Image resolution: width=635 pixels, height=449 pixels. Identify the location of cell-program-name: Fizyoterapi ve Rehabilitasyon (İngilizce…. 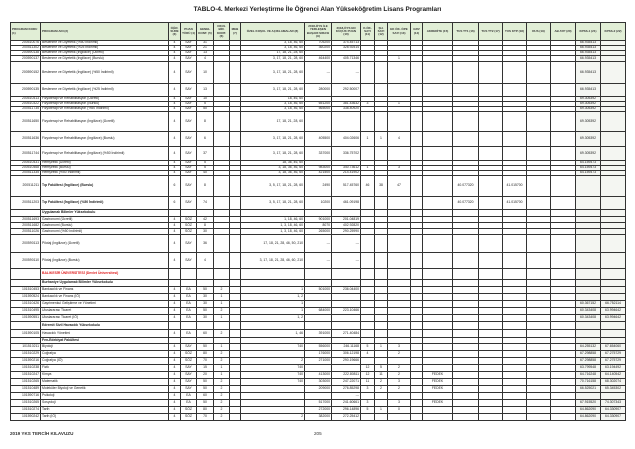
(104, 153).